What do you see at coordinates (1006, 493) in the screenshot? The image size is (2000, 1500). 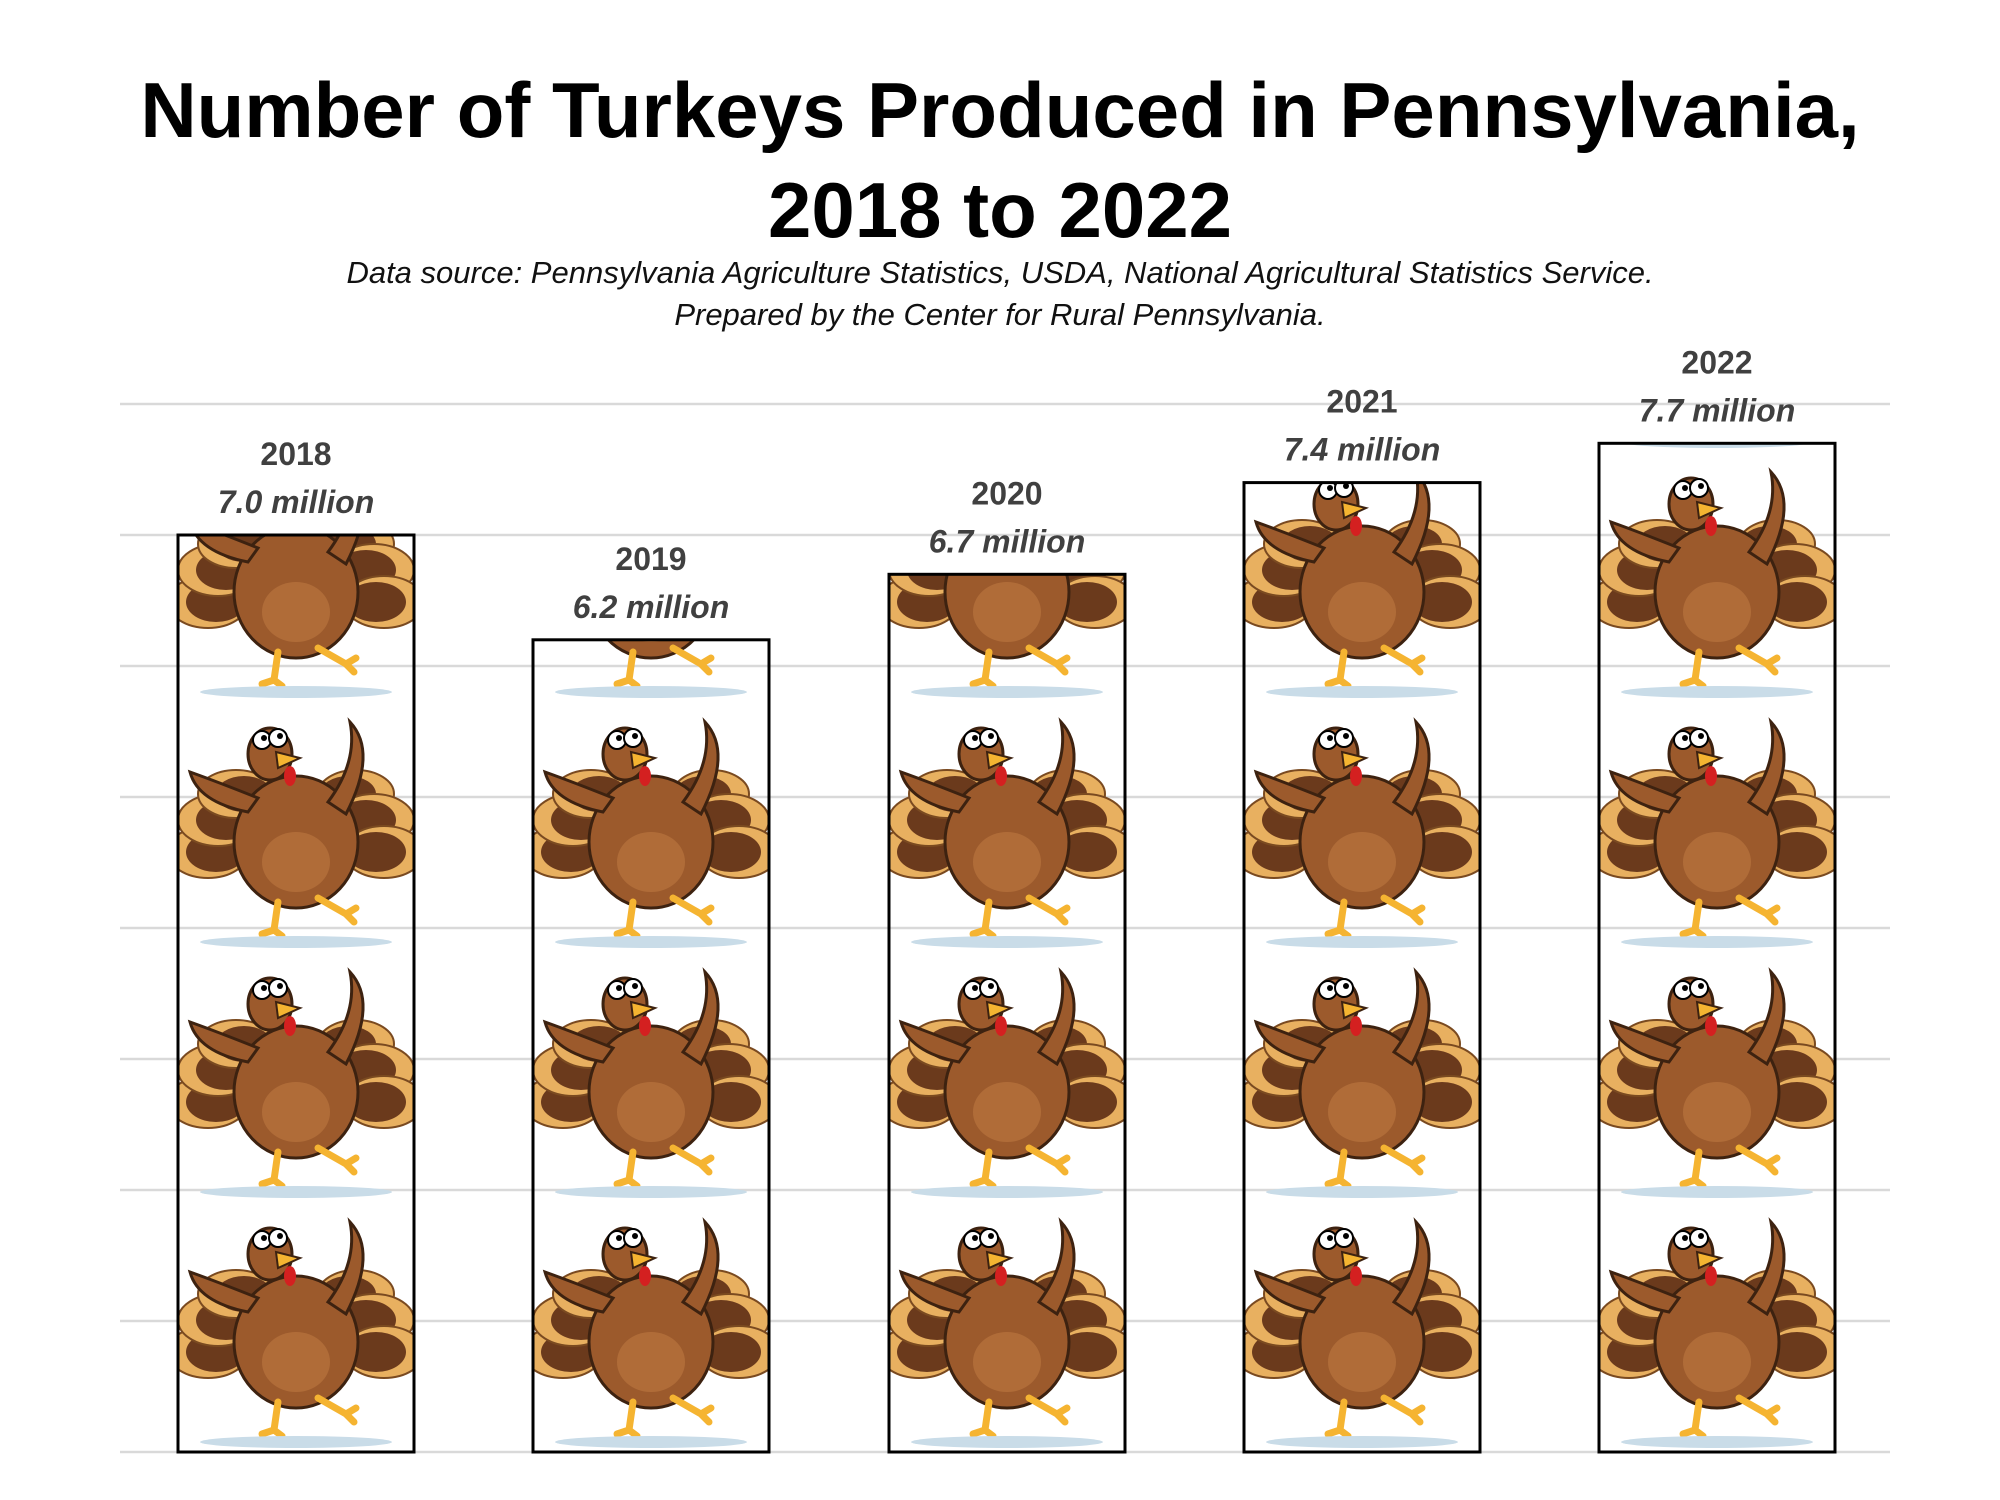 I see `category-label: 2020` at bounding box center [1006, 493].